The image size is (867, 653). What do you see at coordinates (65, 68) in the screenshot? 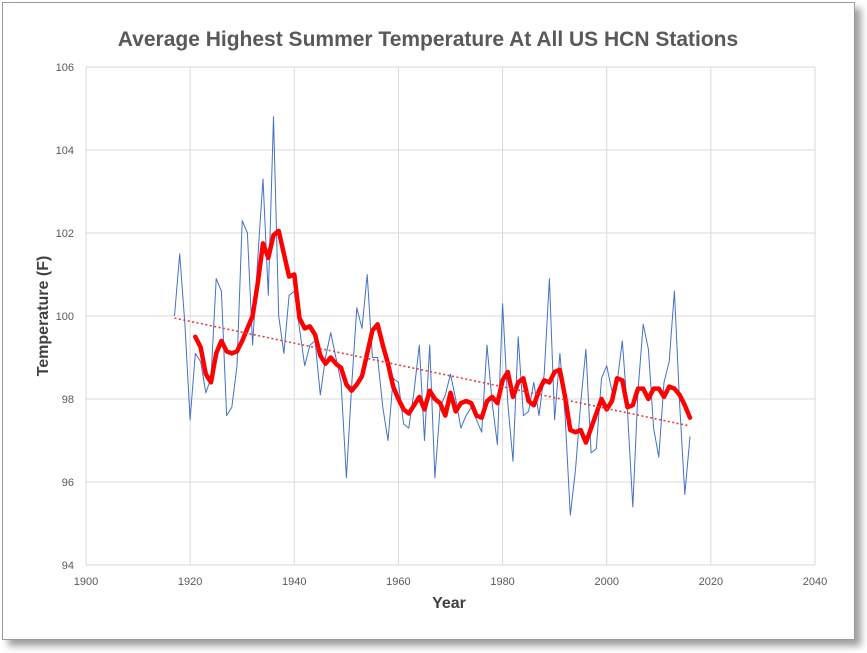
I see `y-tick-label: 106` at bounding box center [65, 68].